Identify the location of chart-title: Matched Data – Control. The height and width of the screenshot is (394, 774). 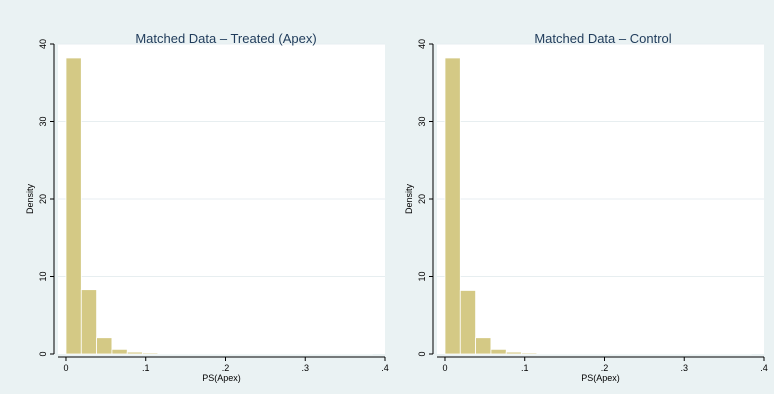
(602, 38).